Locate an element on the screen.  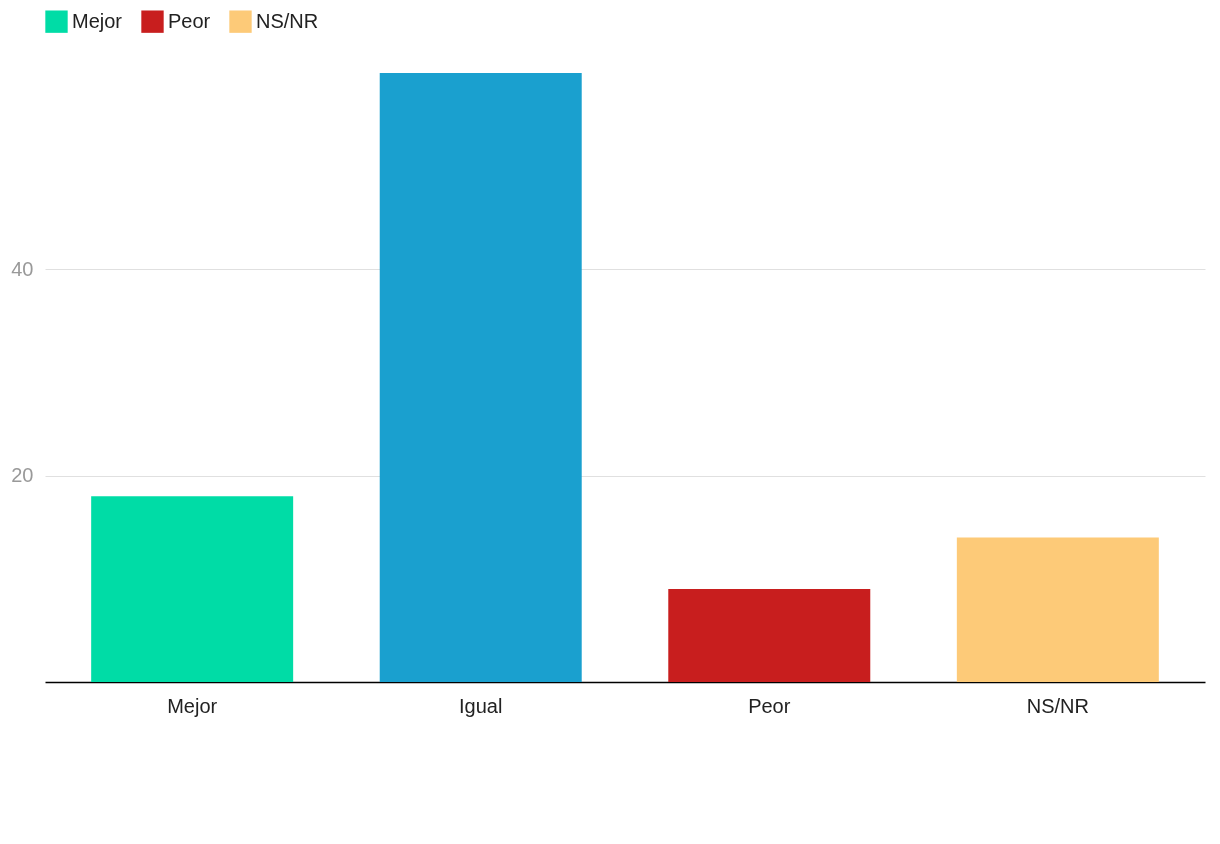
y-tick-label: 20 is located at coordinates (22, 475).